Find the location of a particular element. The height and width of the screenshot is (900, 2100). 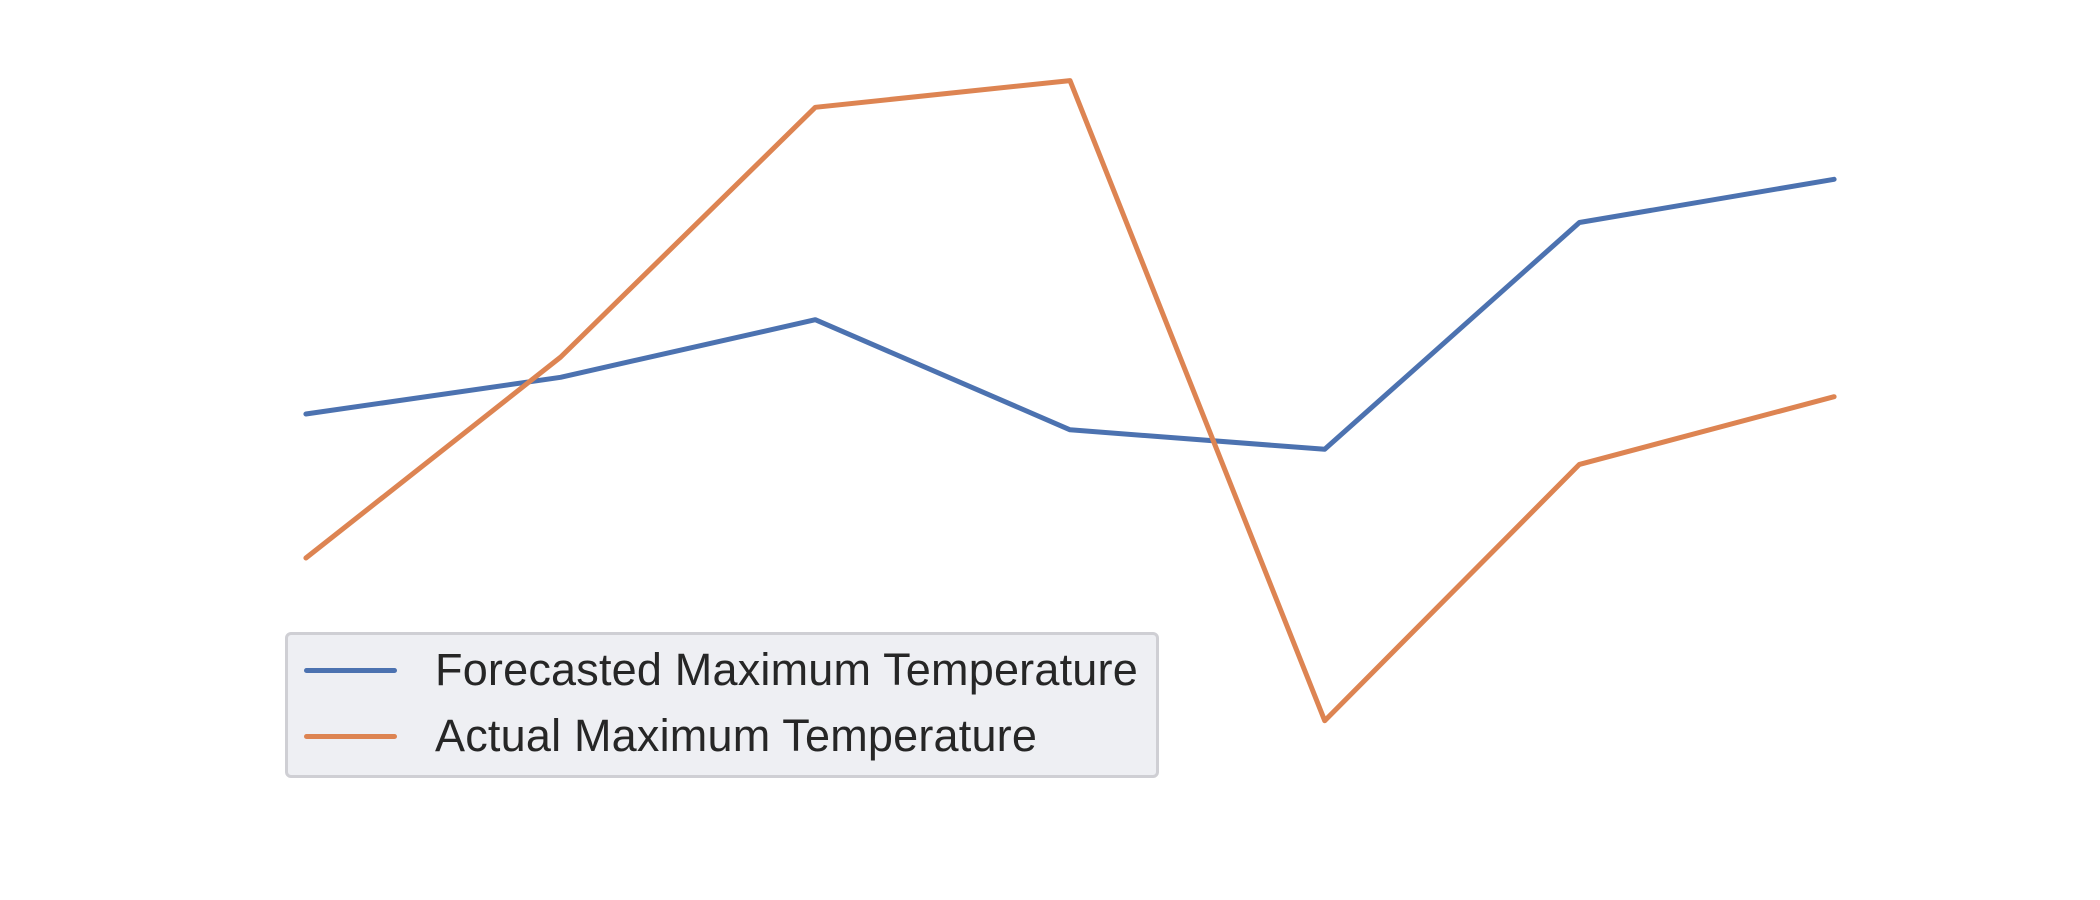

legend-item-forecasted: Forecasted Maximum Temperature is located at coordinates (721, 670).